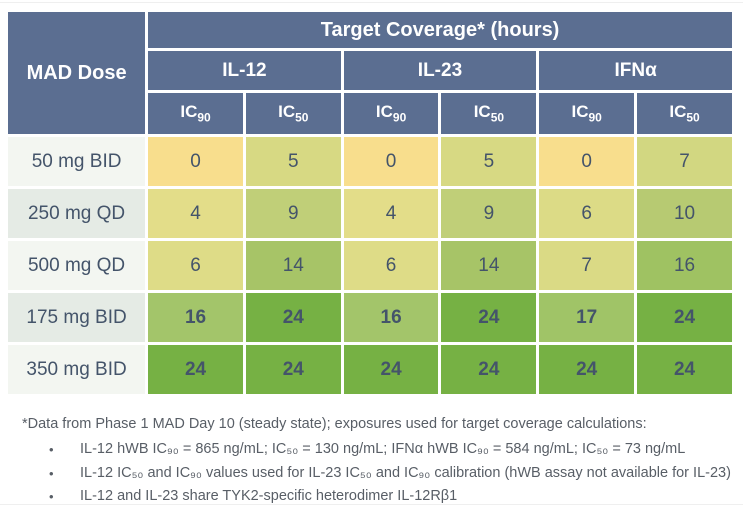 The image size is (743, 506). Describe the element at coordinates (77, 317) in the screenshot. I see `row-label: 175 mg BID` at that location.